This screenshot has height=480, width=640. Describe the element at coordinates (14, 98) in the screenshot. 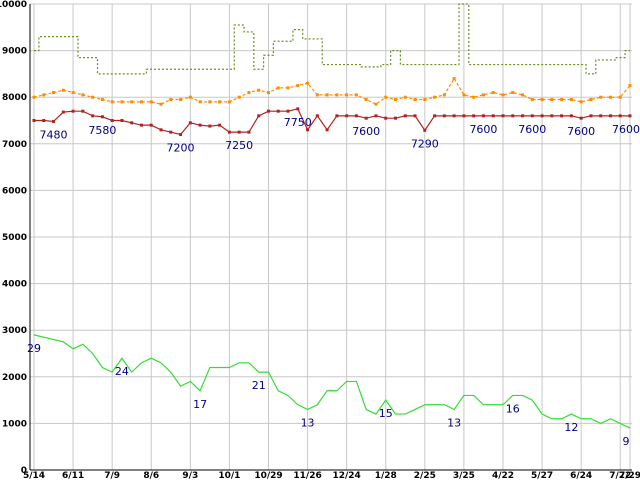

I see `y-tick-label: 8000` at that location.